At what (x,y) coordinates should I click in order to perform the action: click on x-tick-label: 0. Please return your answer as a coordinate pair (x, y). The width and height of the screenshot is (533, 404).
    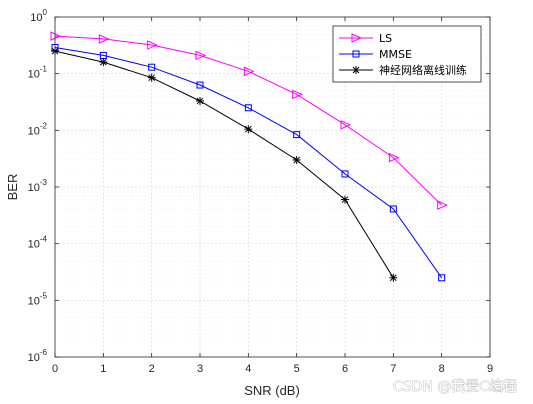
    Looking at the image, I should click on (55, 369).